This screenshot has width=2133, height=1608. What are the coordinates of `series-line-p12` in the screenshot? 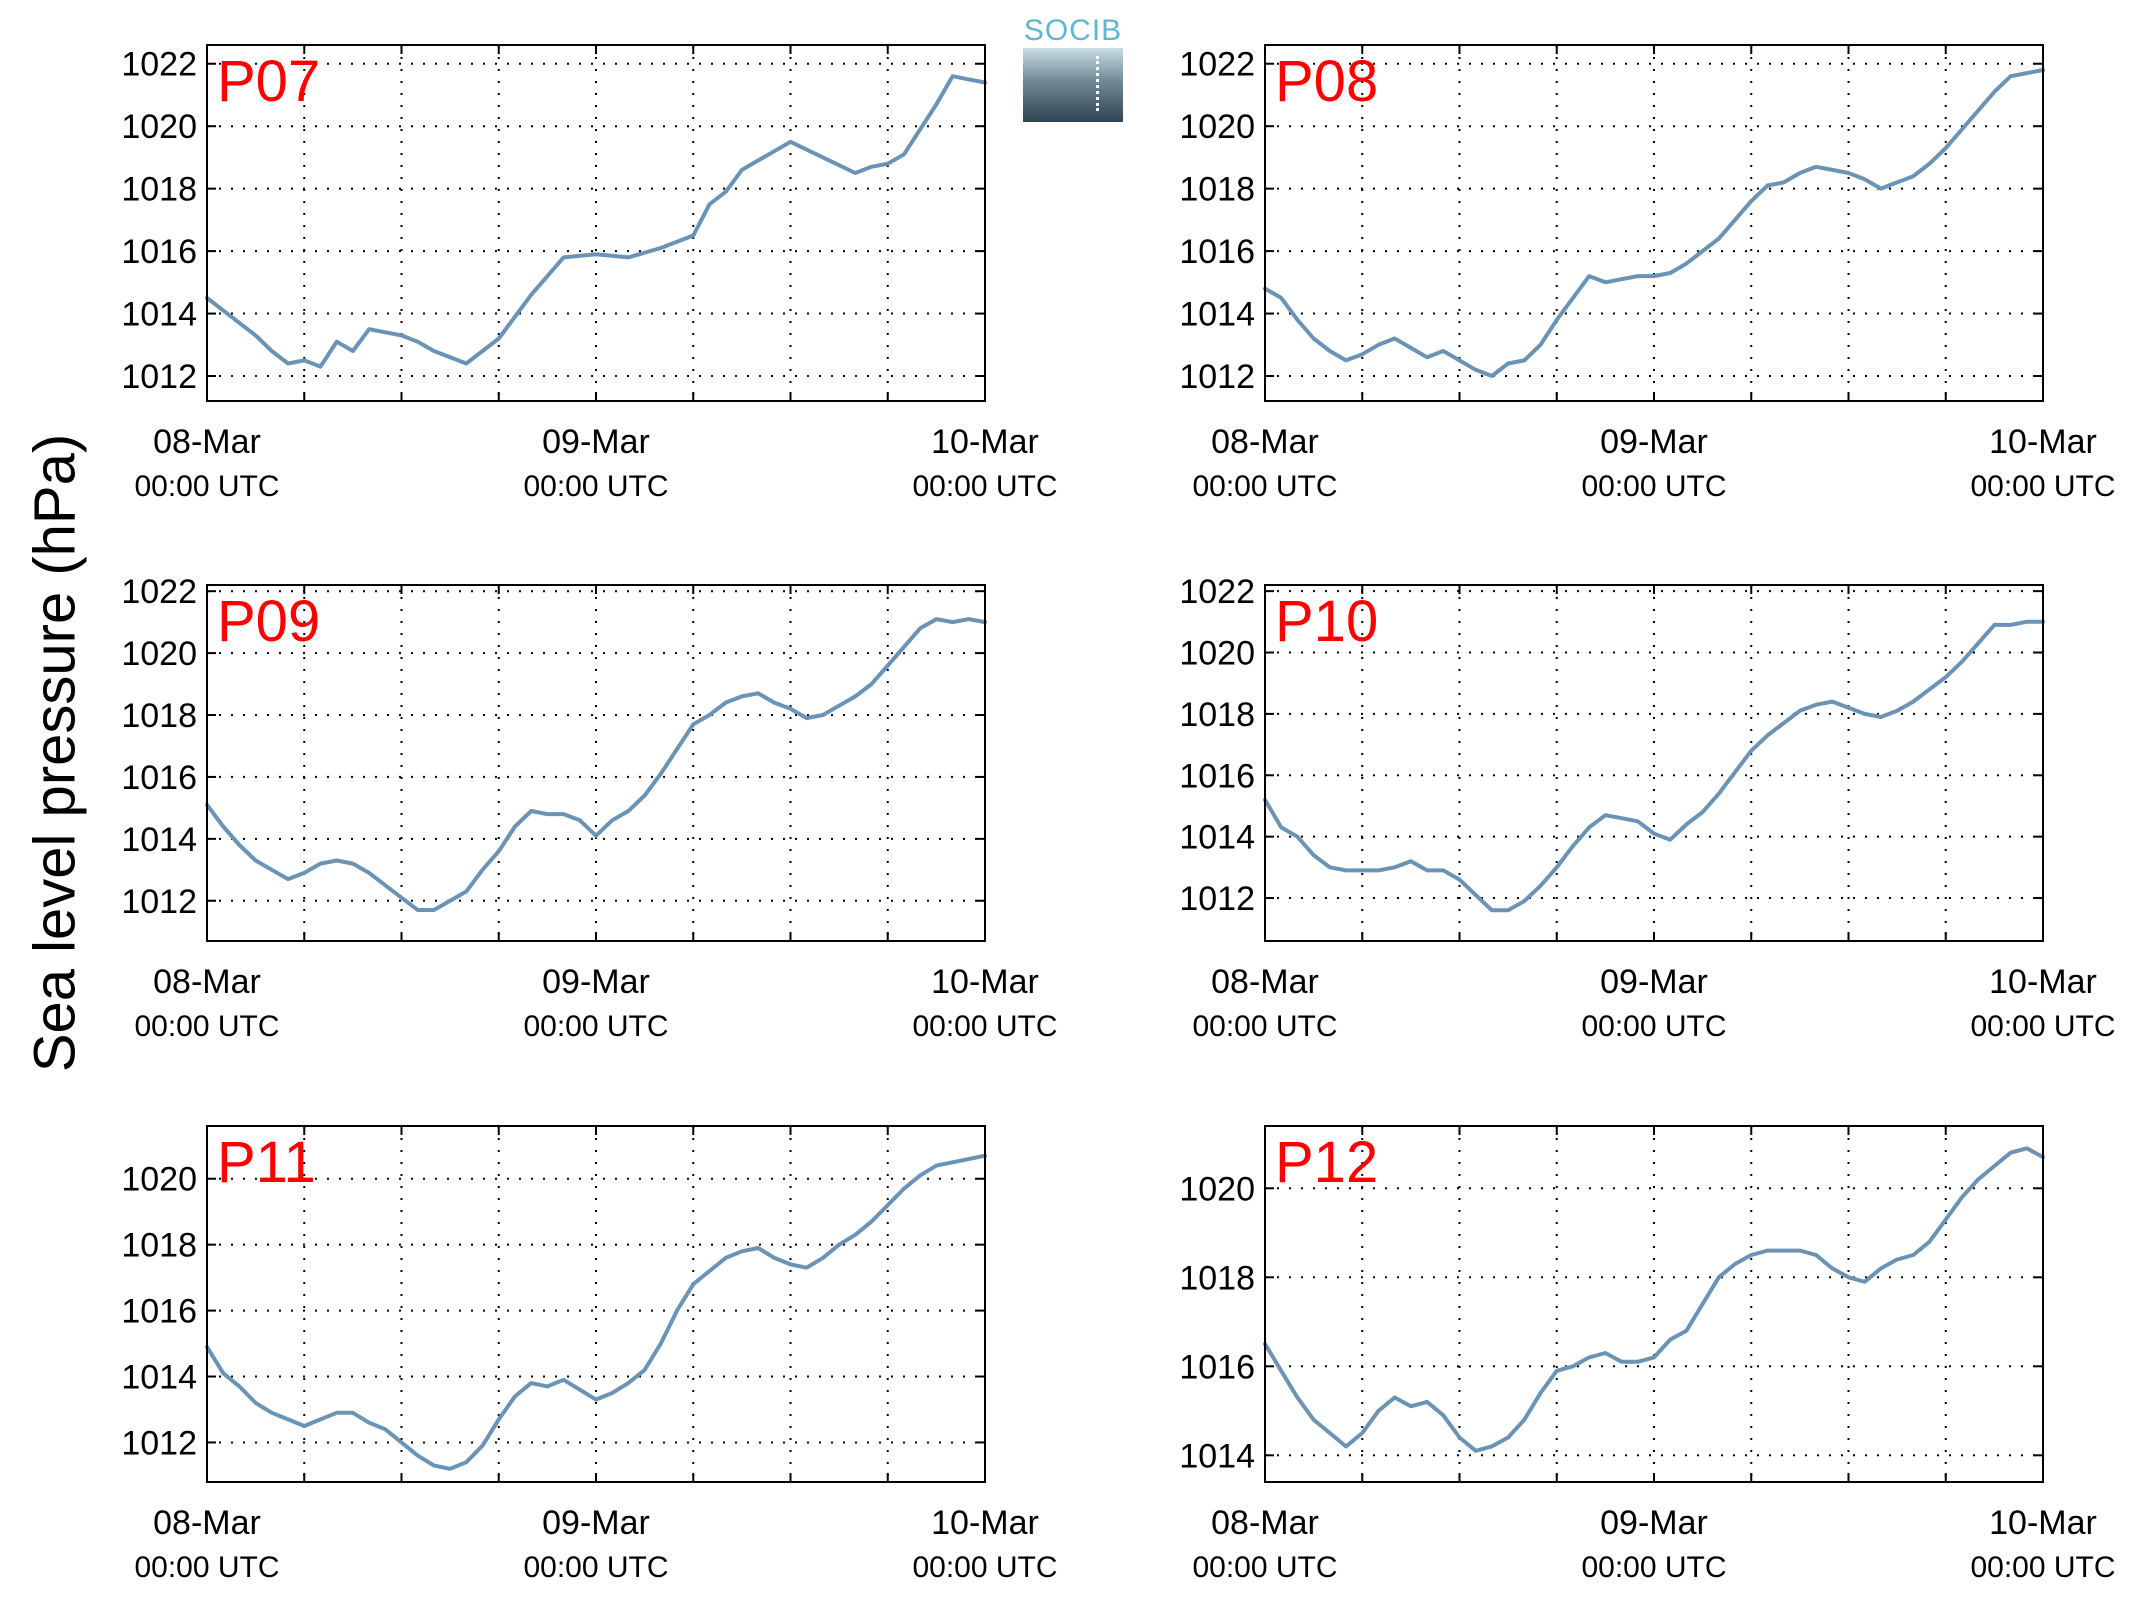 It's located at (1654, 1299).